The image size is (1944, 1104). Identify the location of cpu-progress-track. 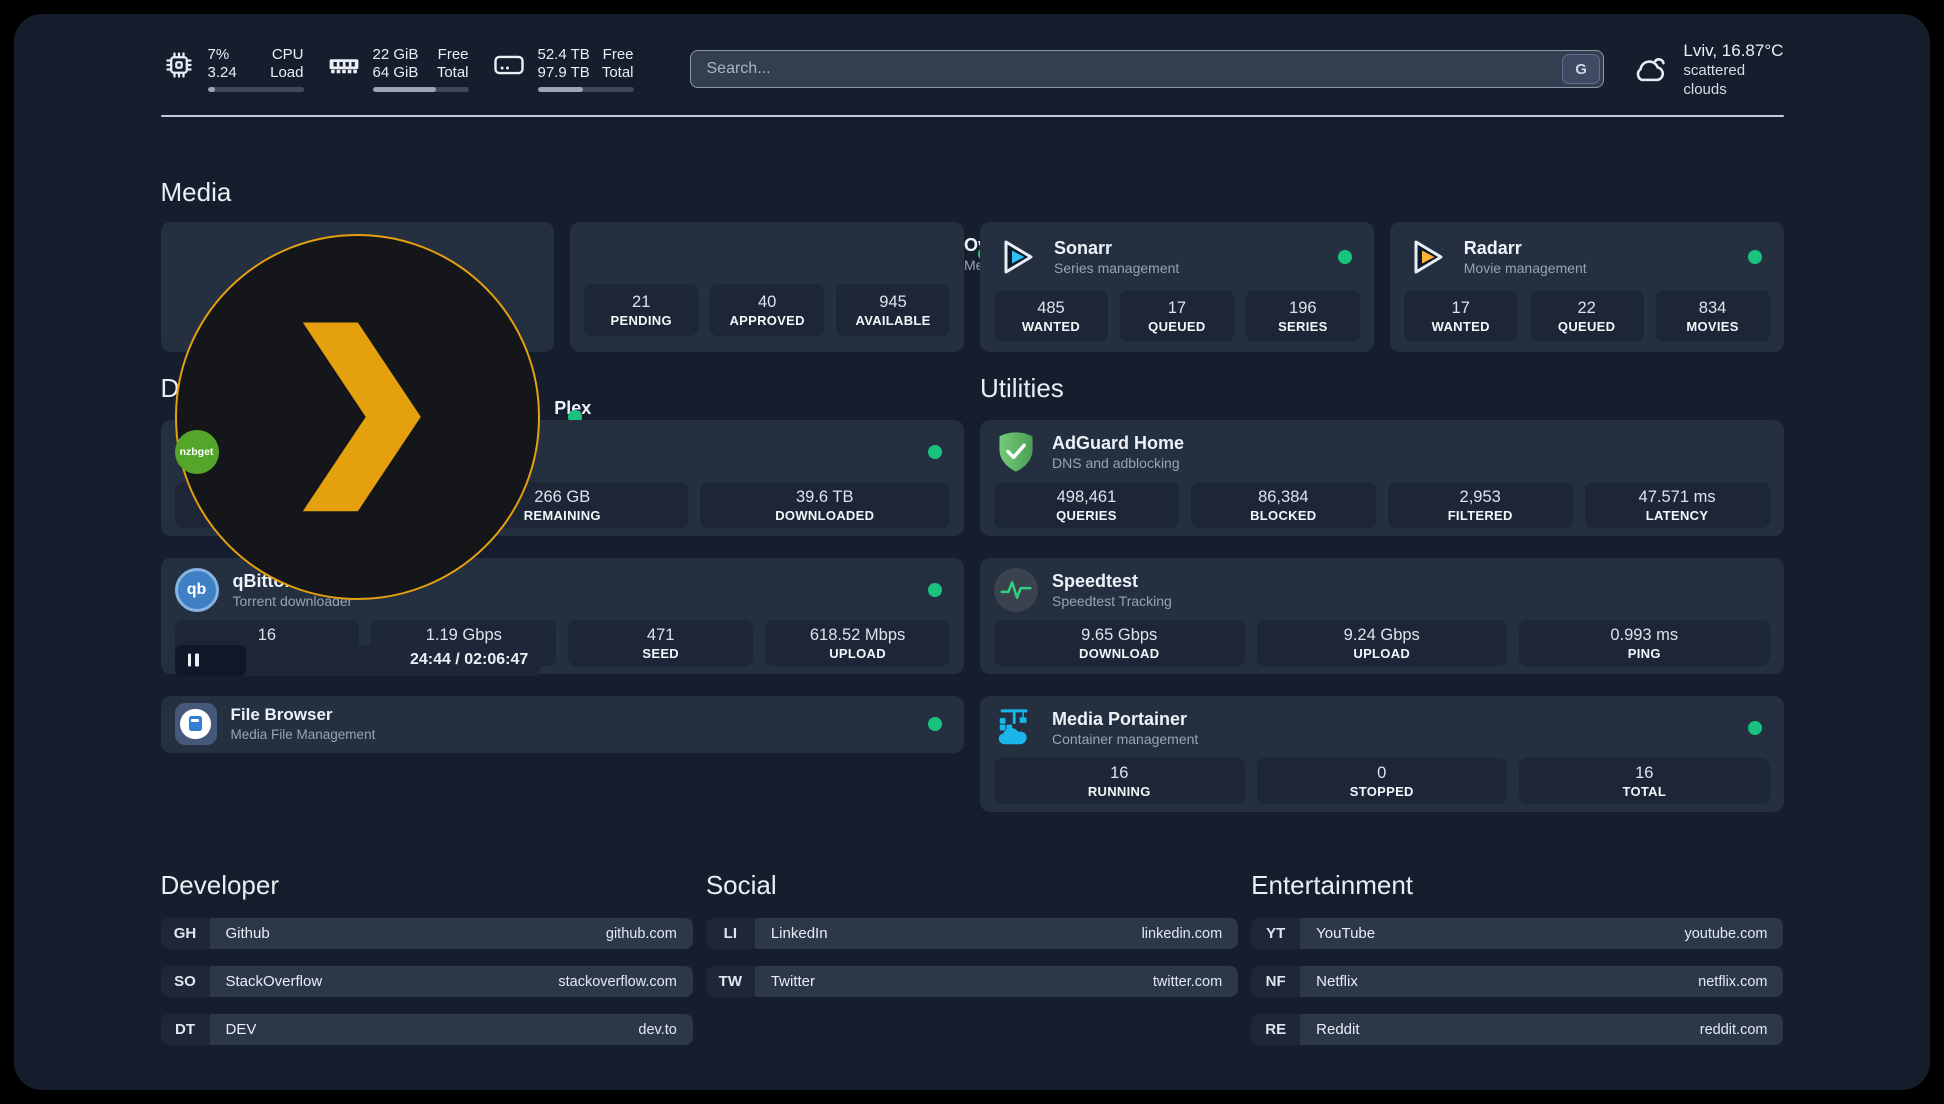
(255, 89).